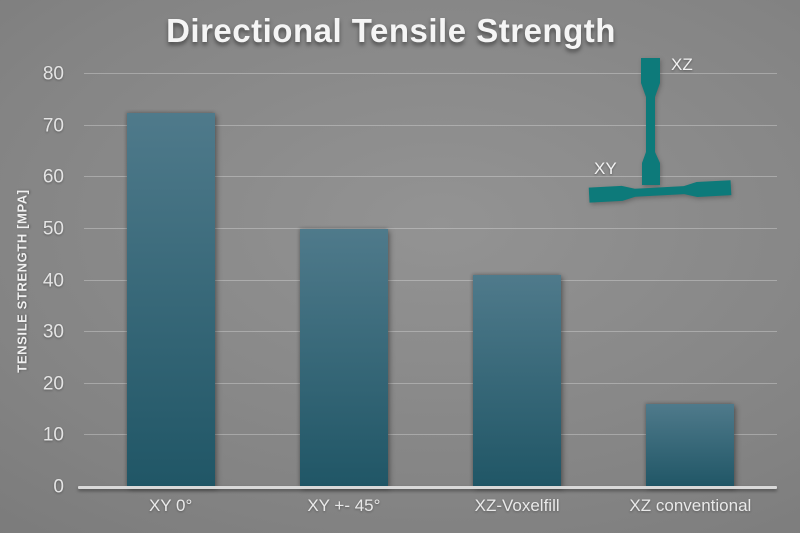 This screenshot has height=533, width=800. I want to click on y-tick-label: 20, so click(53, 384).